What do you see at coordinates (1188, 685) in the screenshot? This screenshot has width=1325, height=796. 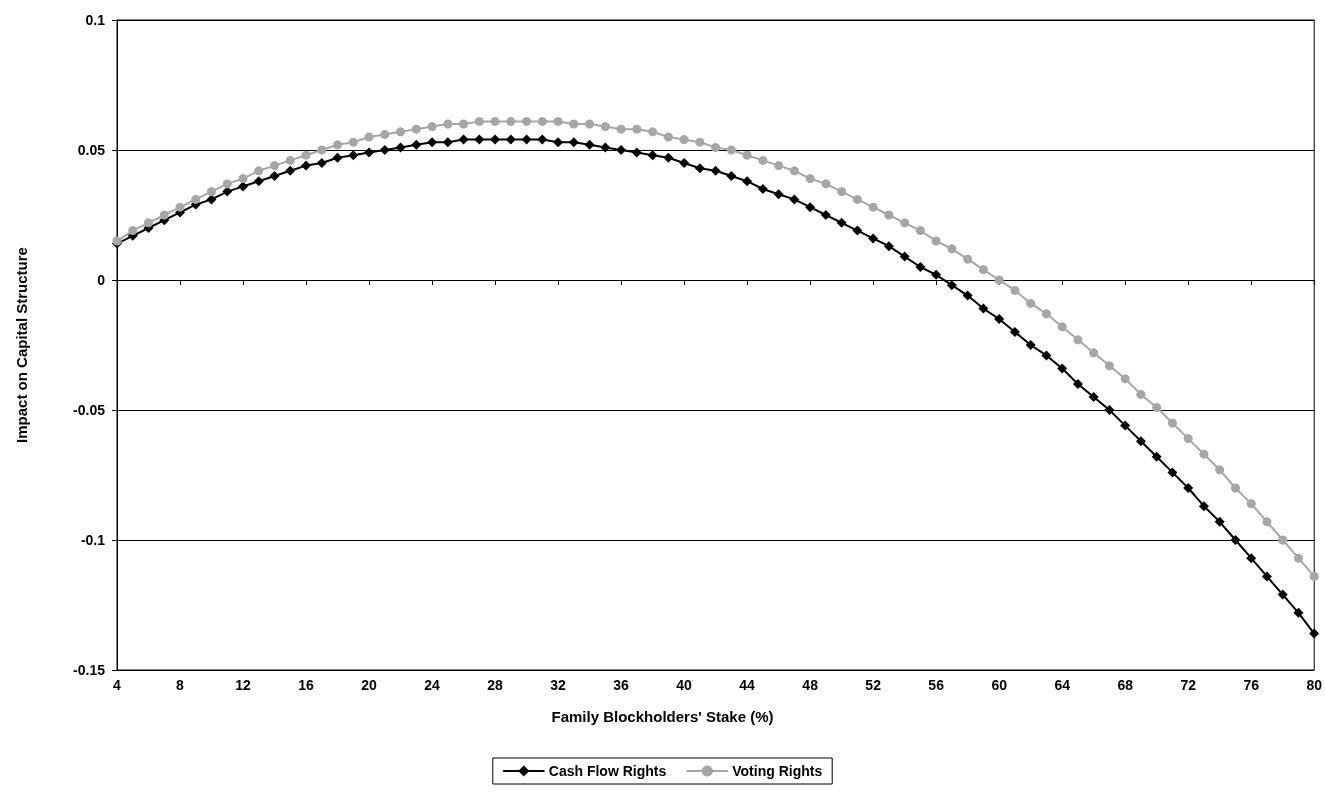 I see `x-tick-label: 72` at bounding box center [1188, 685].